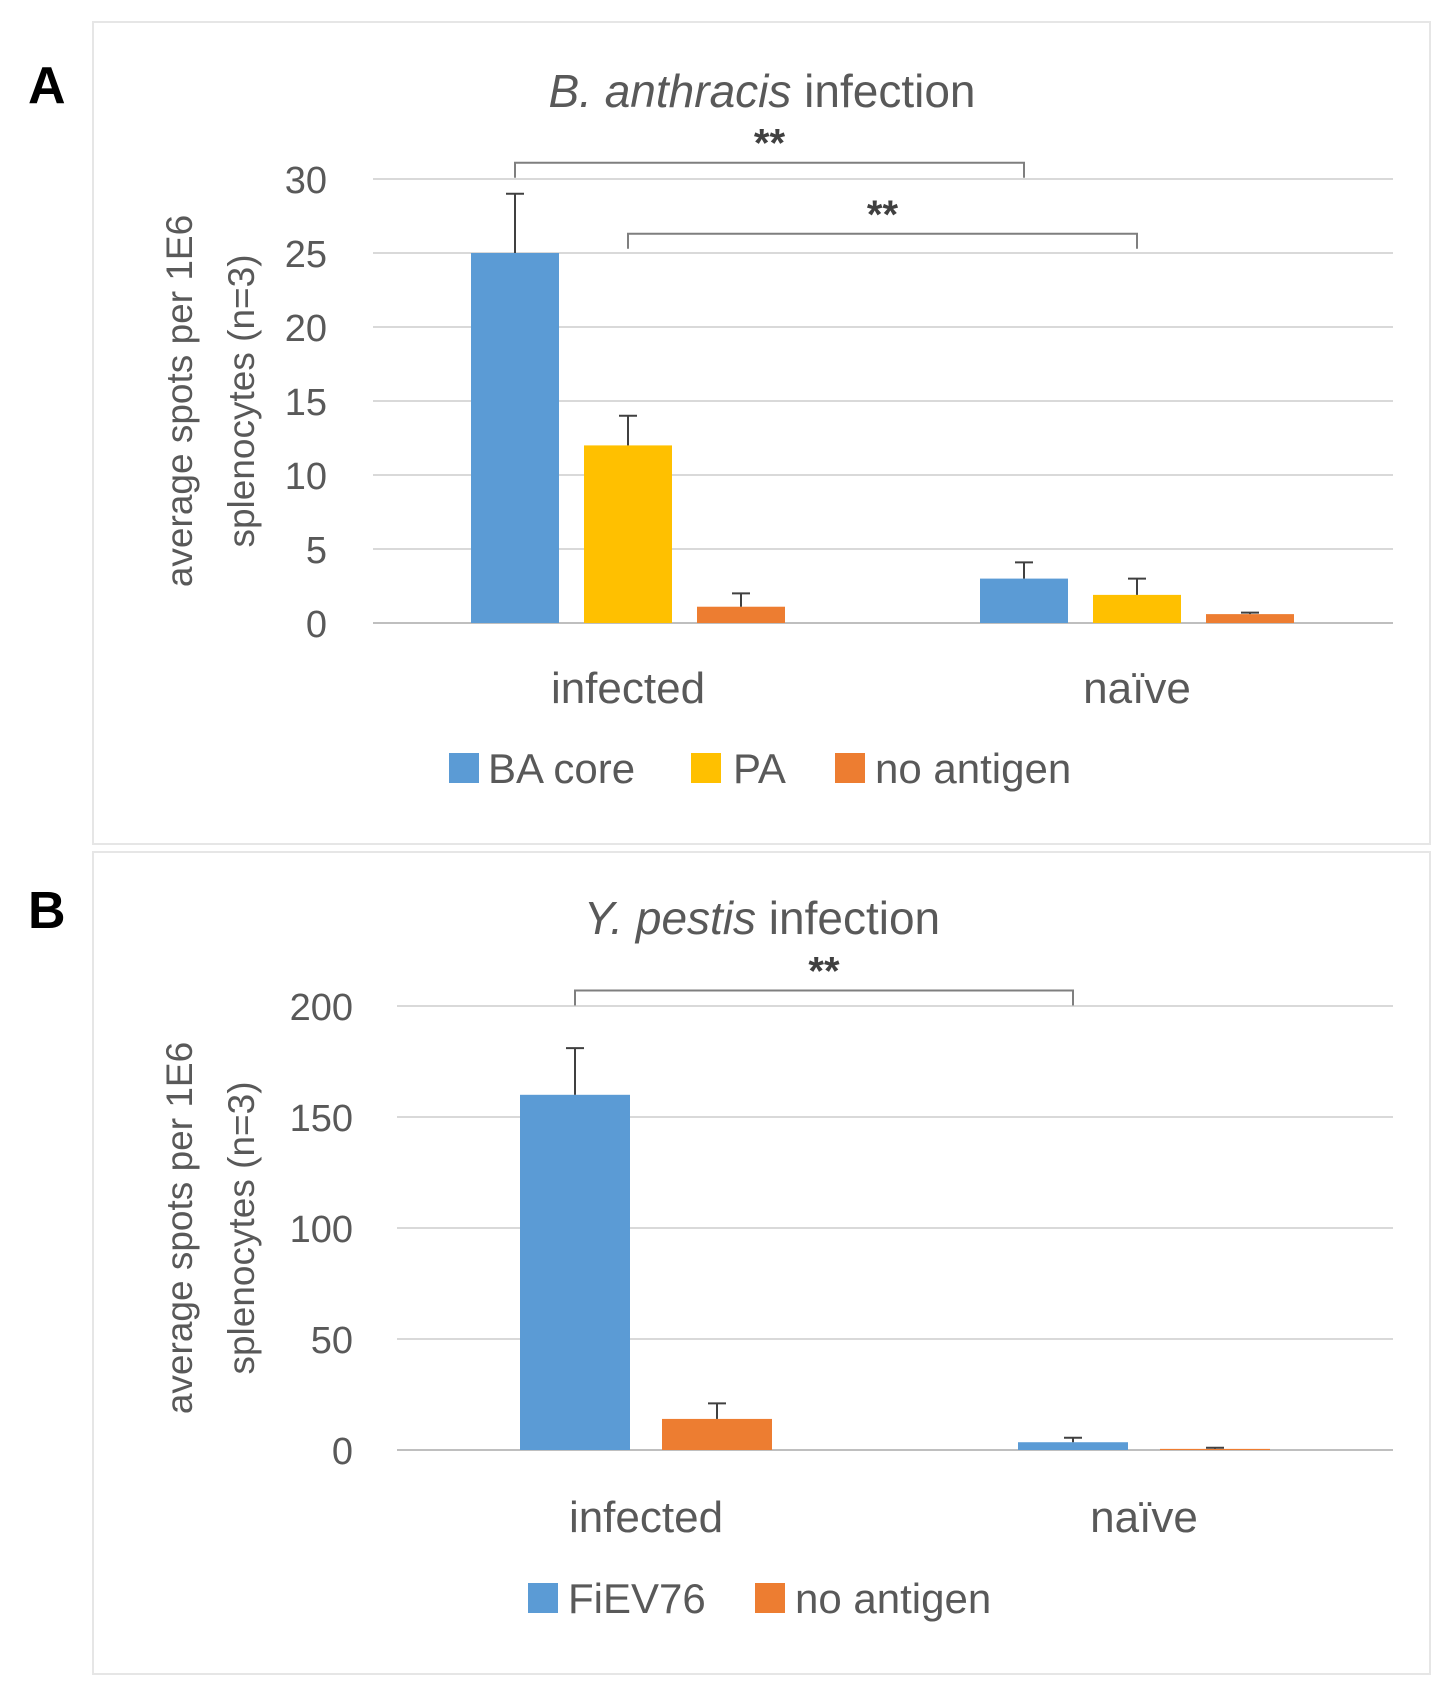 The width and height of the screenshot is (1446, 1689). I want to click on legend-swatch-pa, so click(706, 768).